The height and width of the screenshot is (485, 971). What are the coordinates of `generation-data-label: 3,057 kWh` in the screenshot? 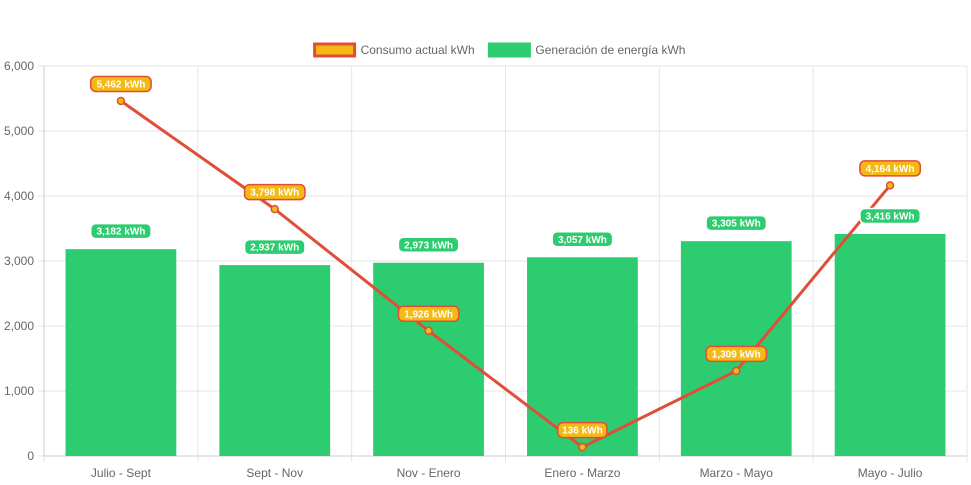 It's located at (582, 239).